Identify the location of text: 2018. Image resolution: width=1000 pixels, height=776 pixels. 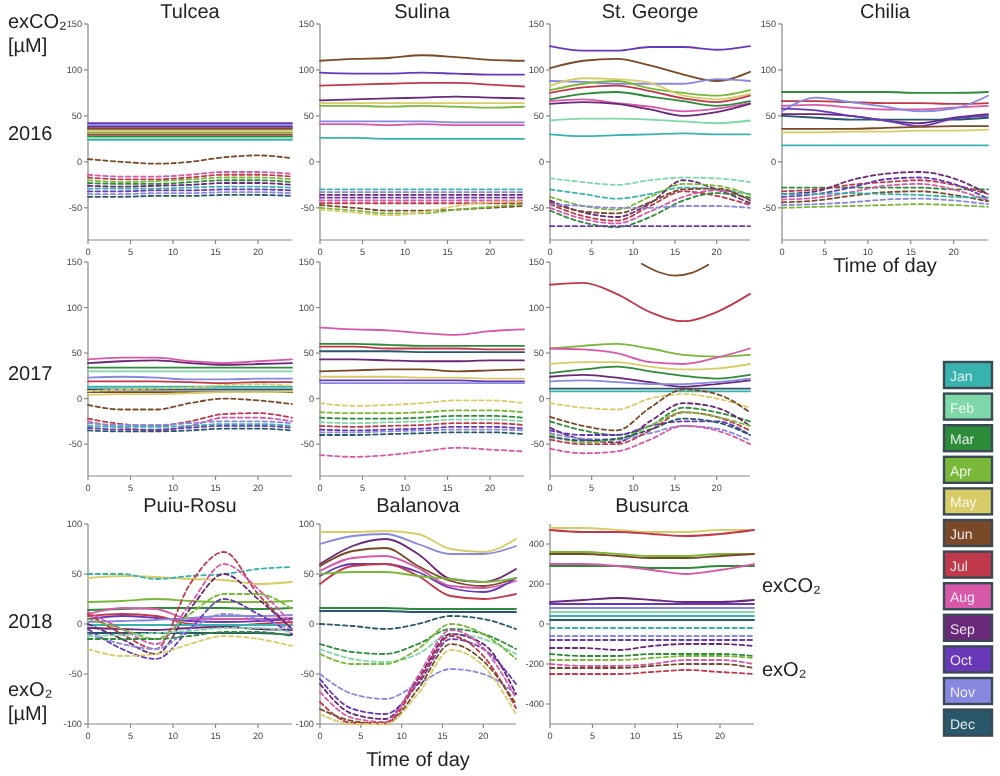
(31, 623).